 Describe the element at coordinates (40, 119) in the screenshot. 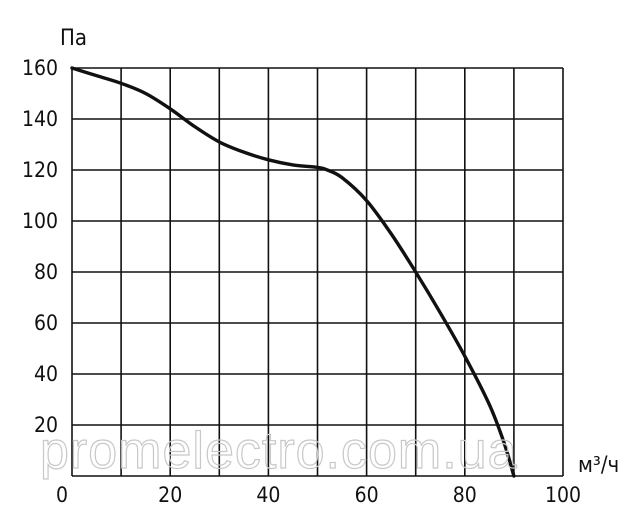

I see `y-tick-label: 140` at that location.